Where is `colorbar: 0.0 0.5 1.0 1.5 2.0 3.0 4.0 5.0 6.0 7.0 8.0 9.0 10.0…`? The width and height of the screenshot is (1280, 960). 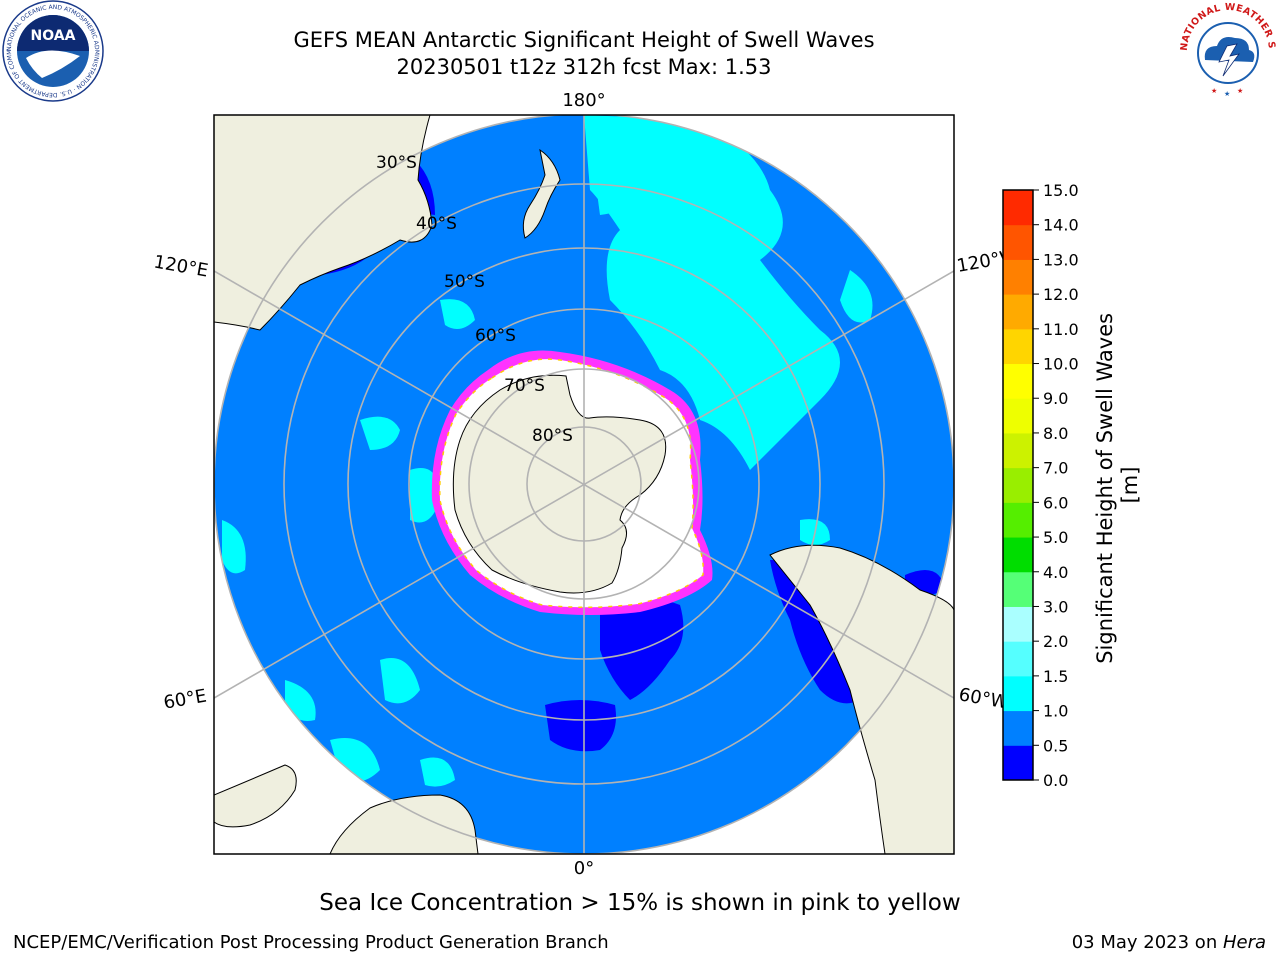 colorbar: 0.0 0.5 1.0 1.5 2.0 3.0 4.0 5.0 6.0 7.0 8.0 9.0 10.0… is located at coordinates (1040, 485).